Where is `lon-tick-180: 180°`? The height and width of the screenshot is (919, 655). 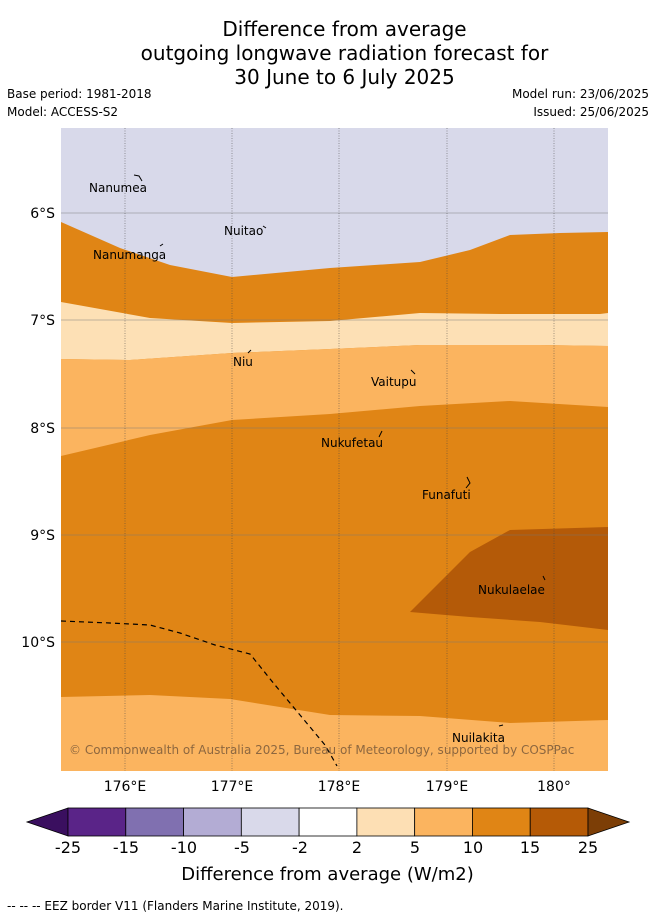 lon-tick-180: 180° is located at coordinates (554, 787).